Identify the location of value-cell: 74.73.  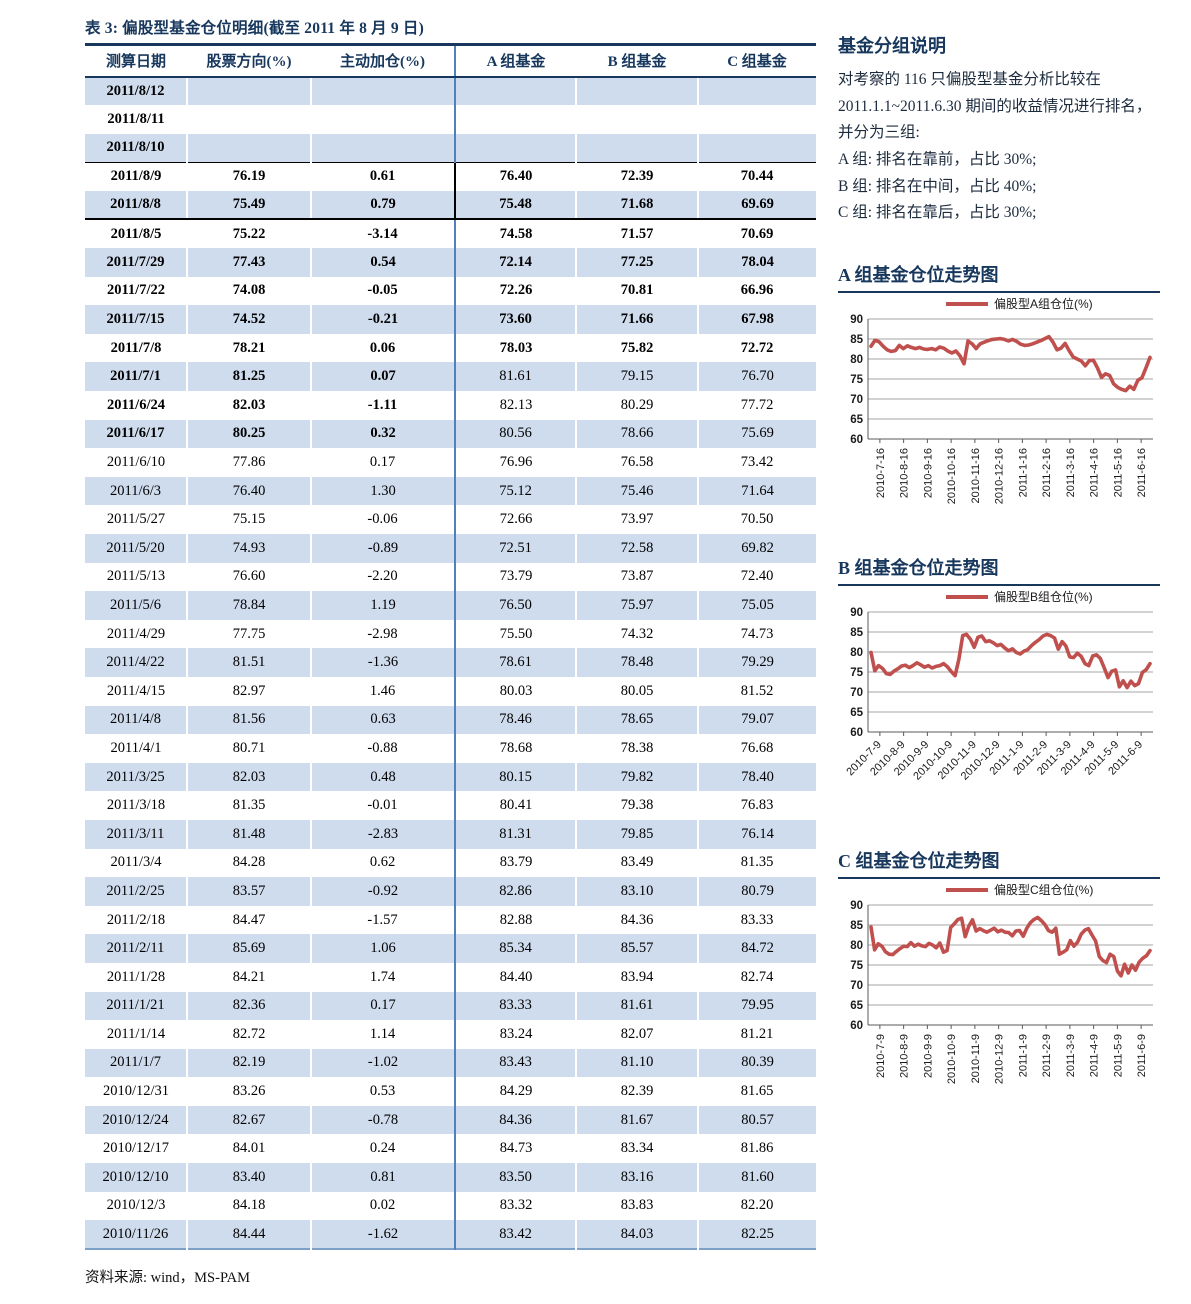
(757, 633).